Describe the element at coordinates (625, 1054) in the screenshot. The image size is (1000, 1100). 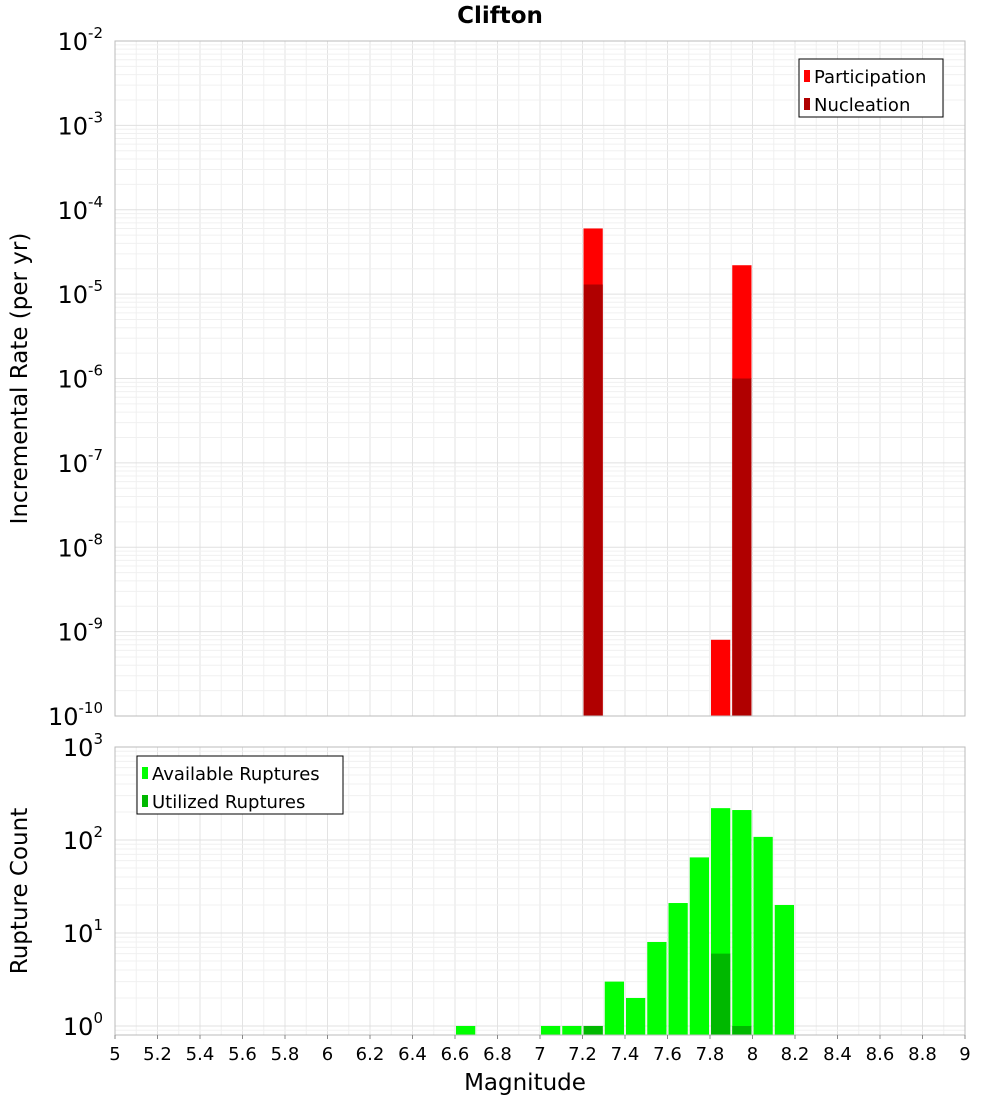
I see `x-tick-label: 7.4` at that location.